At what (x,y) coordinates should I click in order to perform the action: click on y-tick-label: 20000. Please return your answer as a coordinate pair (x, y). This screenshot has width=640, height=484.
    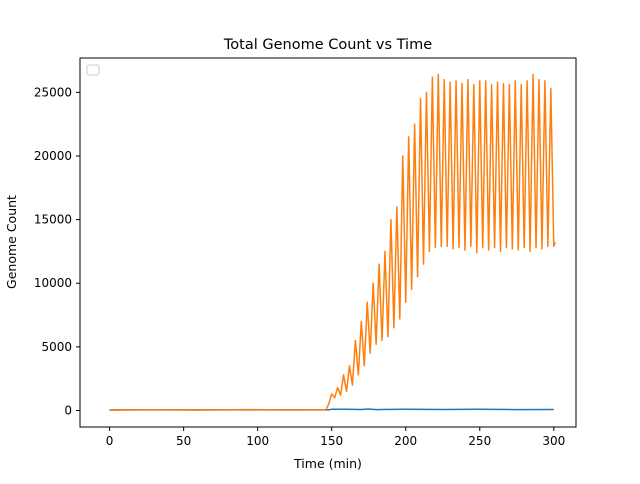
    Looking at the image, I should click on (53, 156).